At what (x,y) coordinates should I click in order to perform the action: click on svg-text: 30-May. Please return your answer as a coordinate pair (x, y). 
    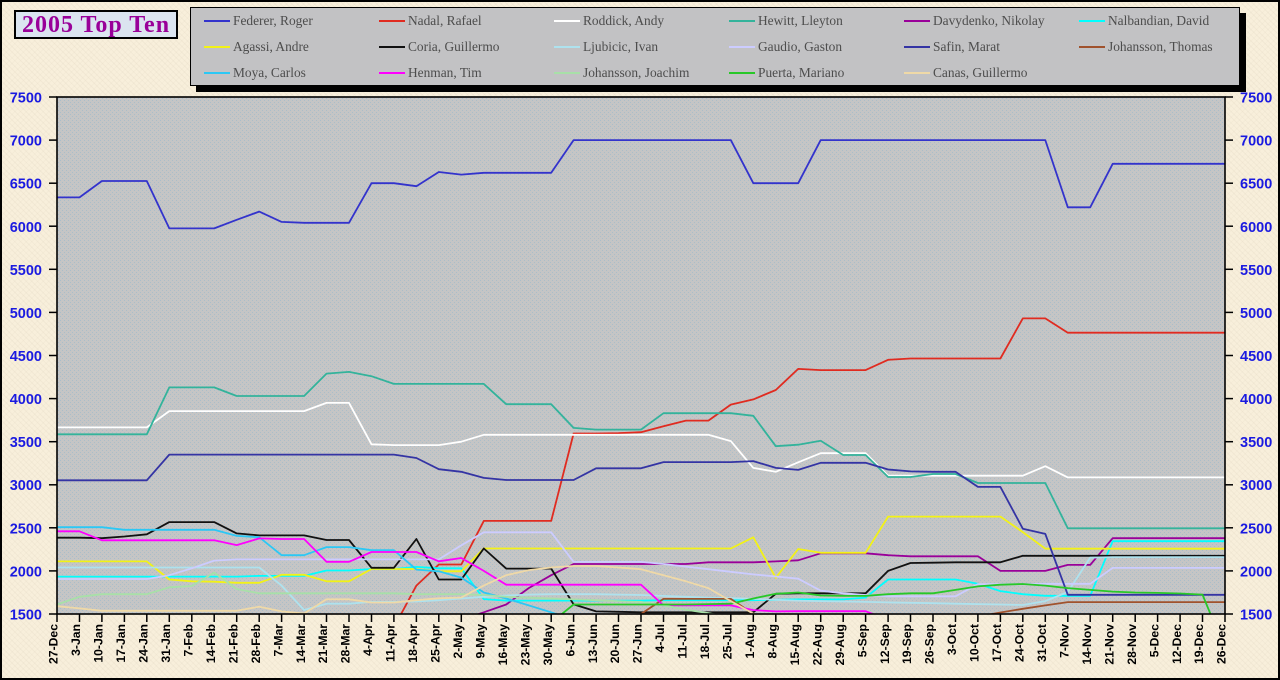
    Looking at the image, I should click on (548, 645).